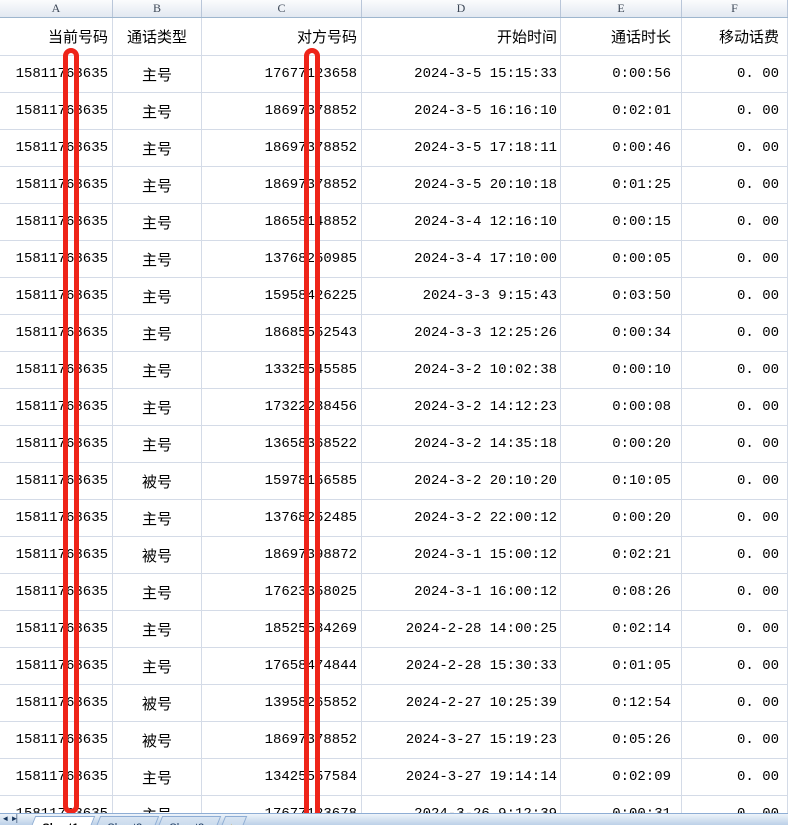 The width and height of the screenshot is (788, 825). What do you see at coordinates (282, 8) in the screenshot?
I see `column-letter-c: C` at bounding box center [282, 8].